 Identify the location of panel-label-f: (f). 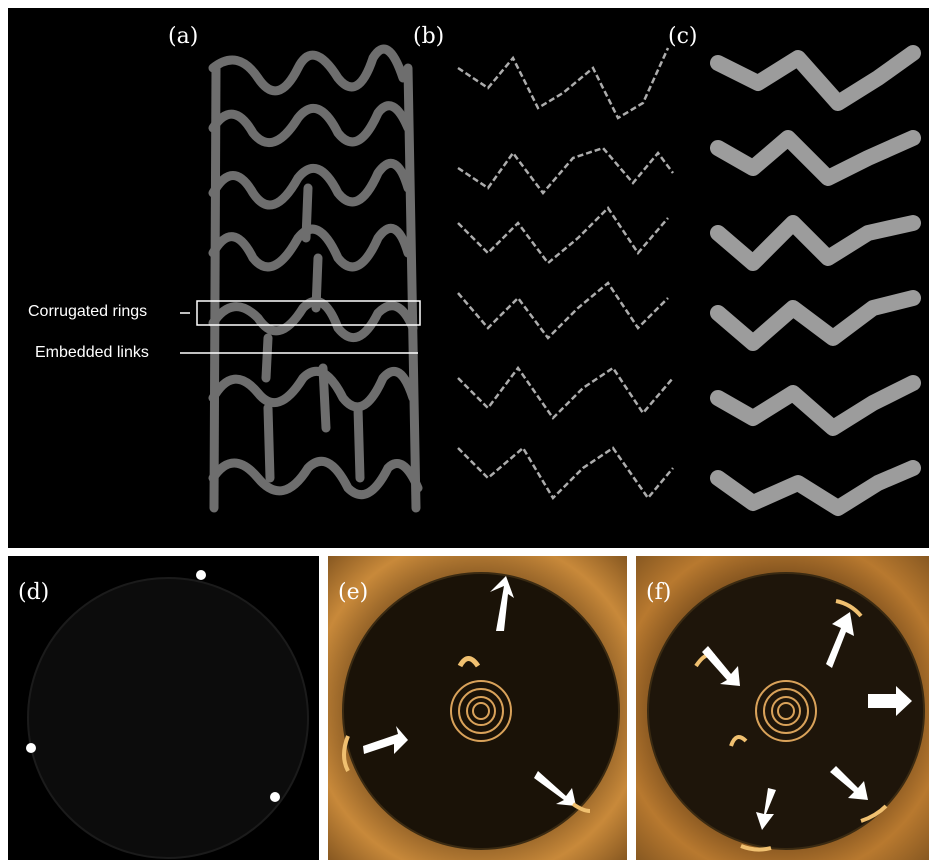
(659, 592).